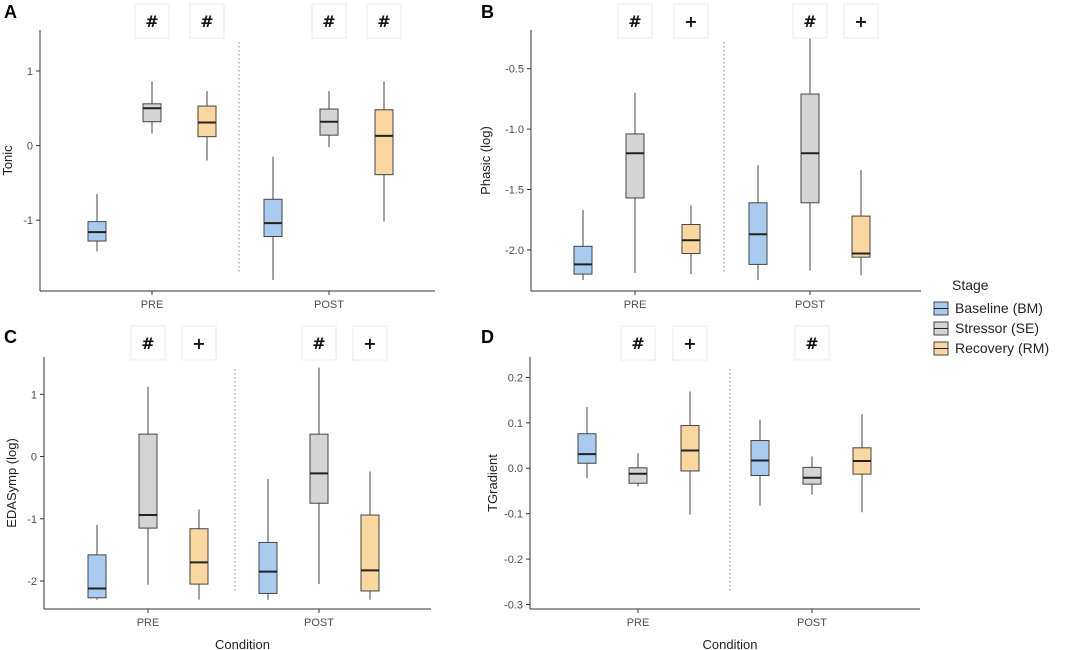 The width and height of the screenshot is (1065, 650). What do you see at coordinates (730, 643) in the screenshot?
I see `x-axis-title: Condition` at bounding box center [730, 643].